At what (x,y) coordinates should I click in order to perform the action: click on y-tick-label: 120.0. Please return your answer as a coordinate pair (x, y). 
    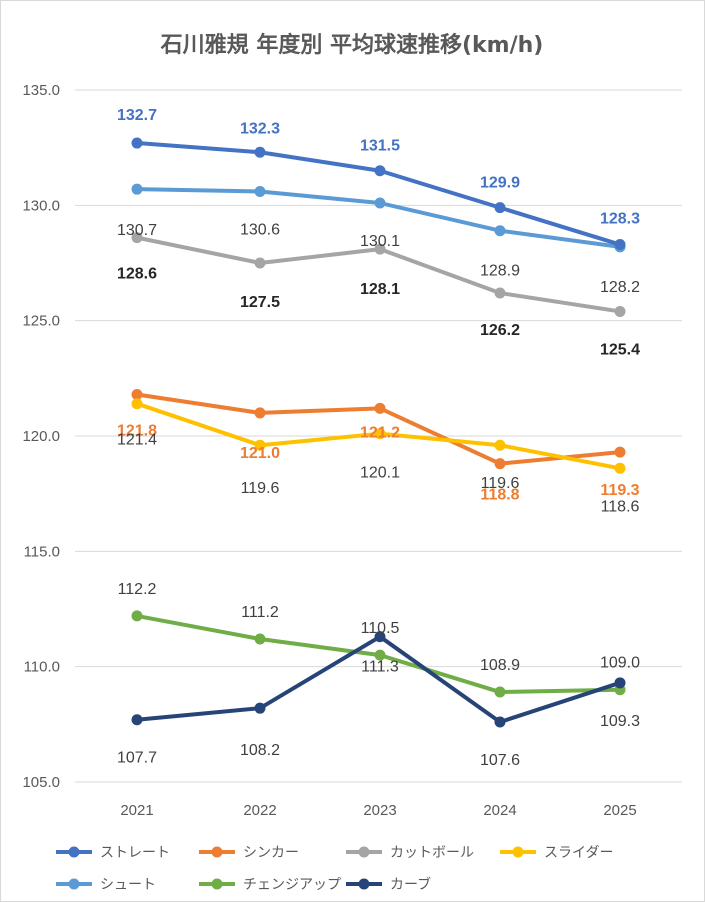
    Looking at the image, I should click on (41, 436).